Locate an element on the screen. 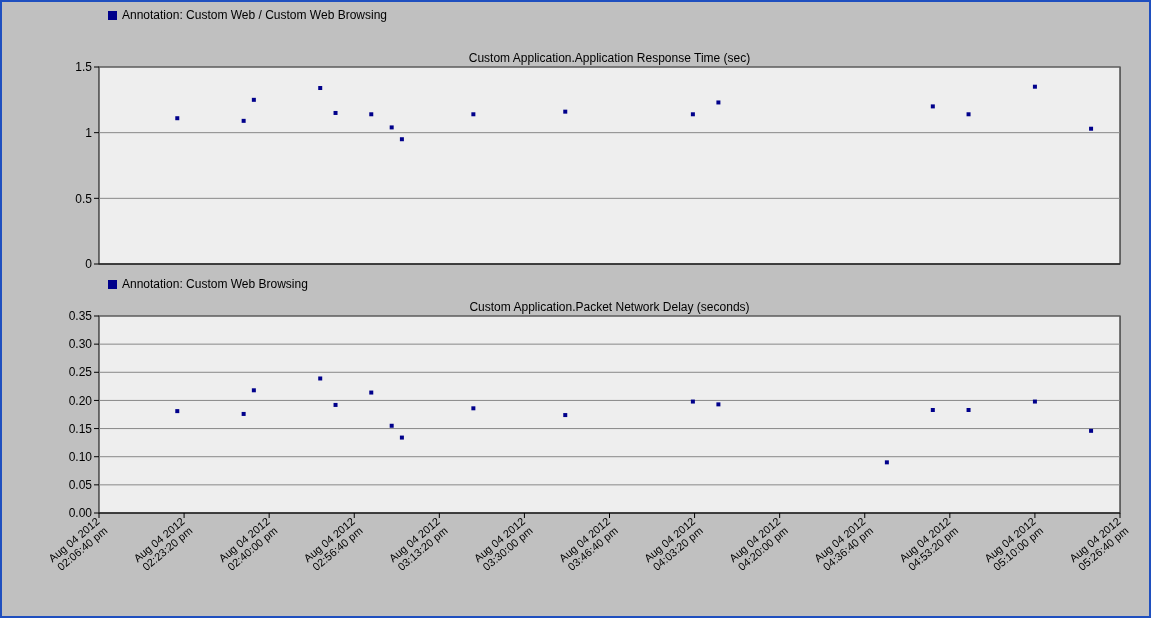  y-tick-label: 0.35 is located at coordinates (80, 316).